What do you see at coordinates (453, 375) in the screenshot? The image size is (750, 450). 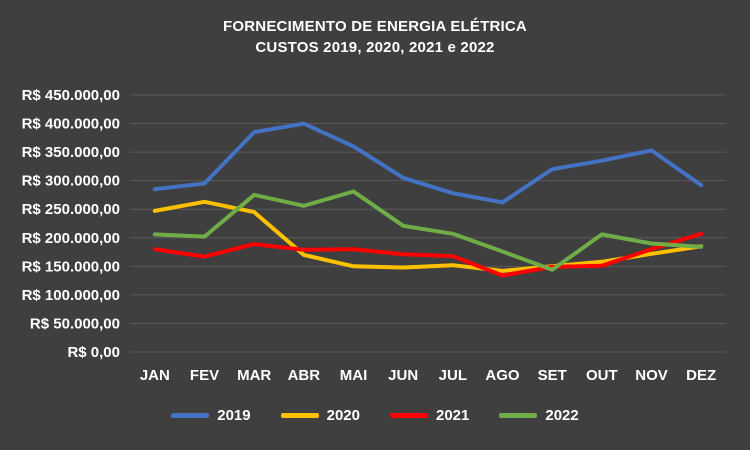 I see `x-tick-label: JUL` at bounding box center [453, 375].